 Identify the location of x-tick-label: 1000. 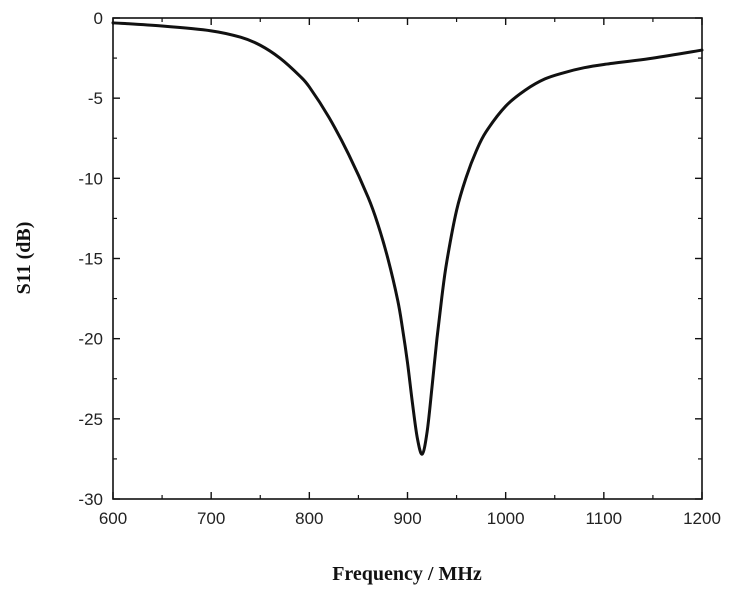
(506, 518).